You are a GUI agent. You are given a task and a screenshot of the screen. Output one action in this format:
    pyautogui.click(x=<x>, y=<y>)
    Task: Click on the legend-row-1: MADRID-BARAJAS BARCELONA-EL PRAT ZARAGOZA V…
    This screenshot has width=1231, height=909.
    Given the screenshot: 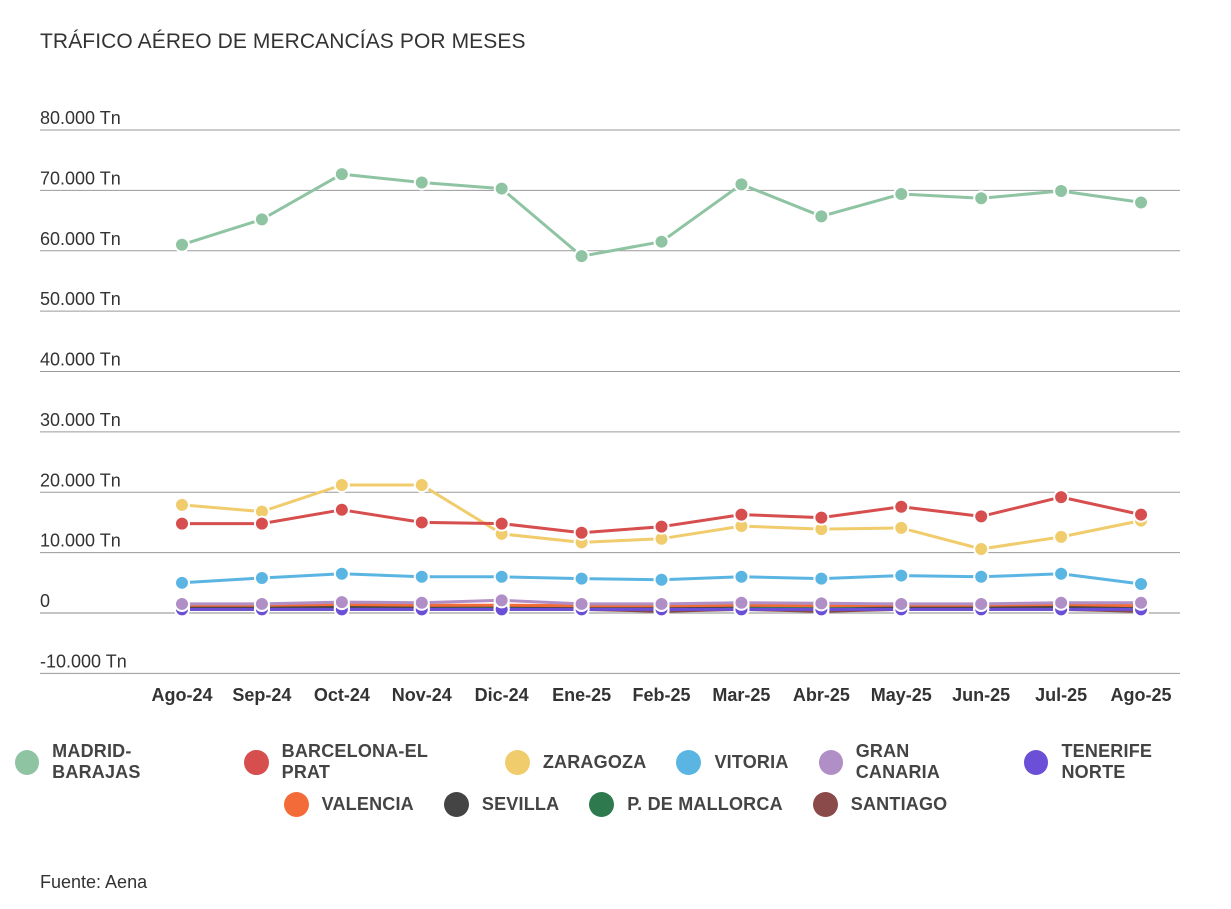 What is the action you would take?
    pyautogui.click(x=615, y=762)
    